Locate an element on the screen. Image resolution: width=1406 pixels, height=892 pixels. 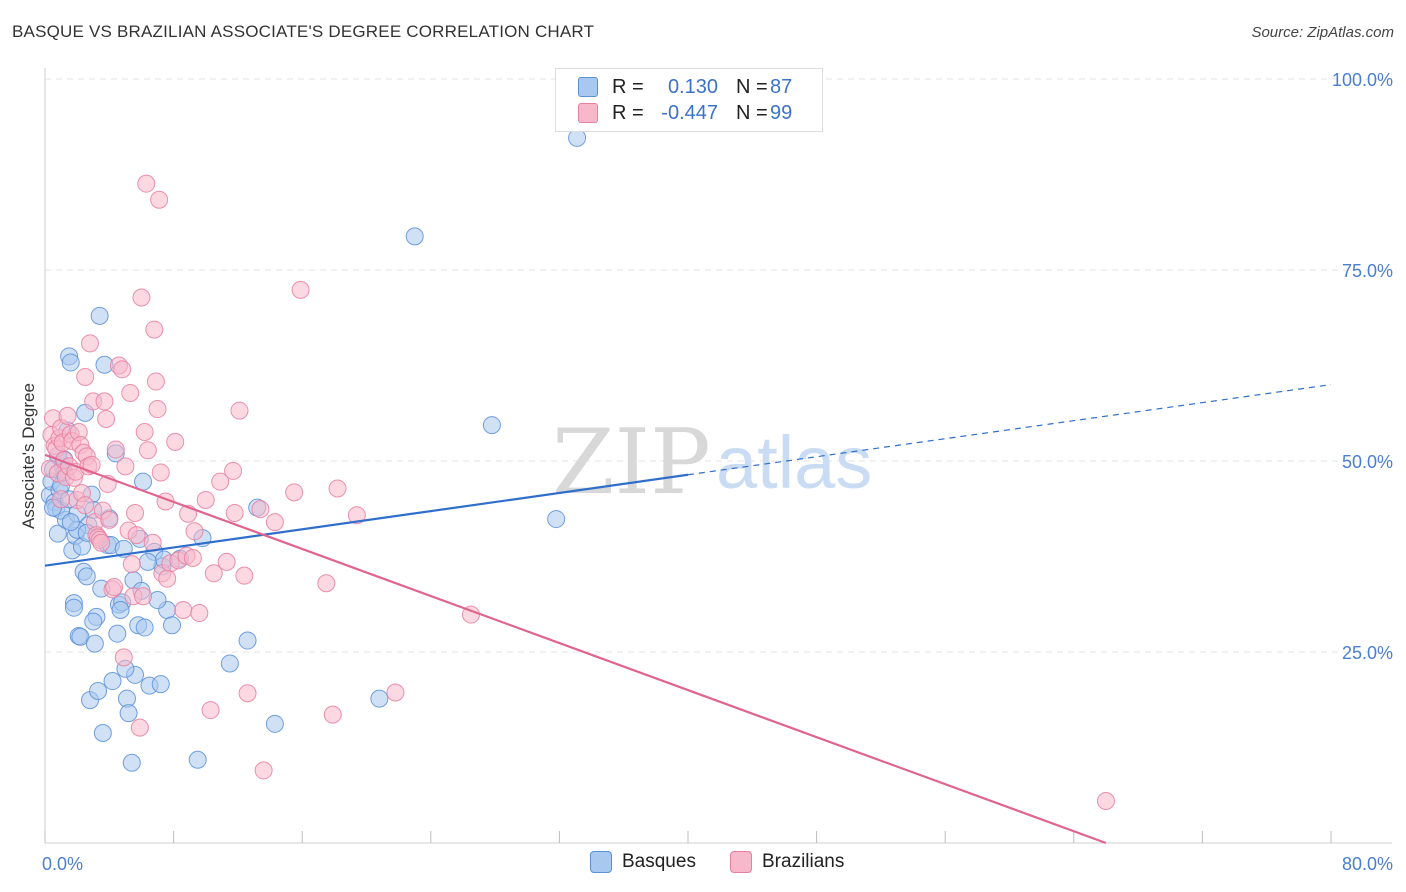
basques-trend-line is located at coordinates (366, 520).